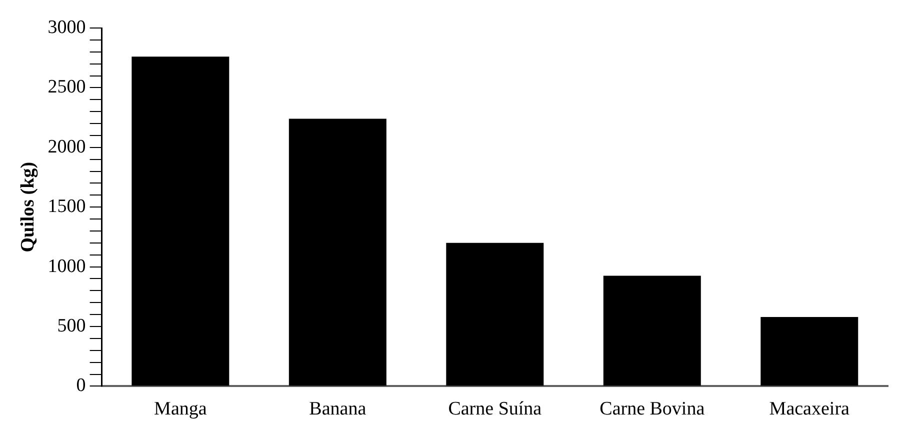 The image size is (907, 445). I want to click on y-tick-label: 1000, so click(67, 266).